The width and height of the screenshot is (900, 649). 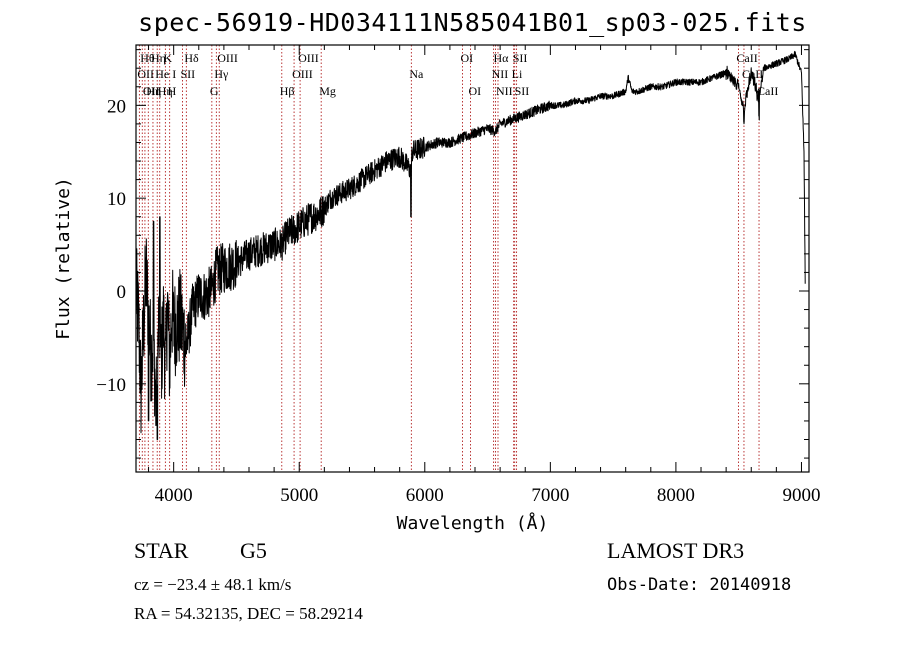 I want to click on line-marker-label: Li, so click(x=517, y=74).